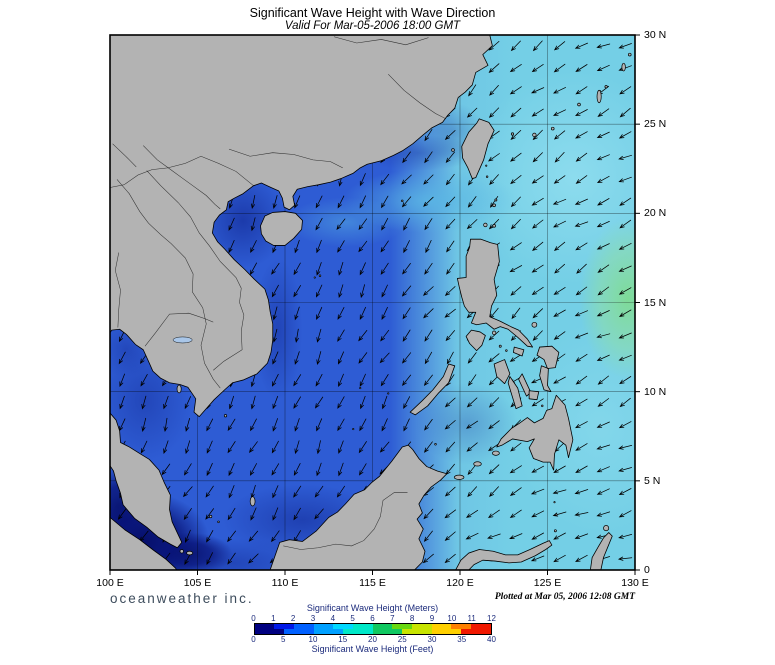 This screenshot has width=775, height=665. I want to click on river-mekong, so click(168, 284).